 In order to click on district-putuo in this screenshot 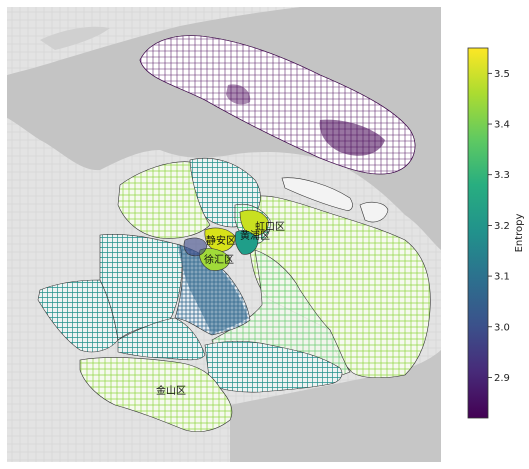, I will do `click(195, 247)`.